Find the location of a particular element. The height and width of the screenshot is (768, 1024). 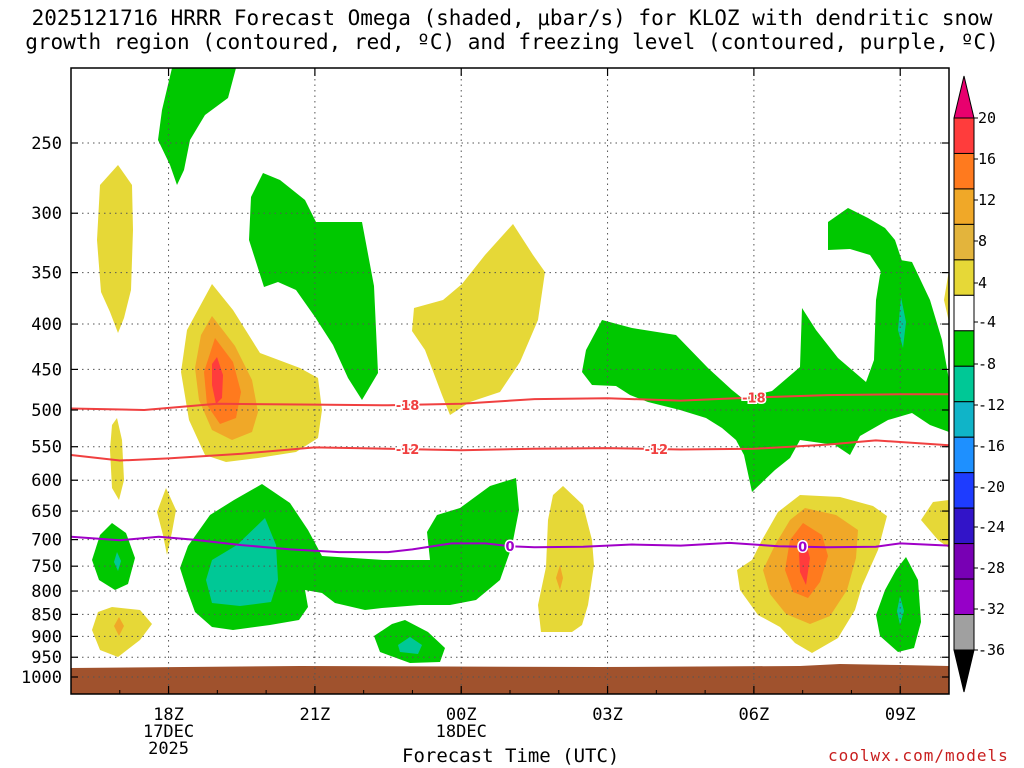

y-tick-label: 950 is located at coordinates (46, 658).